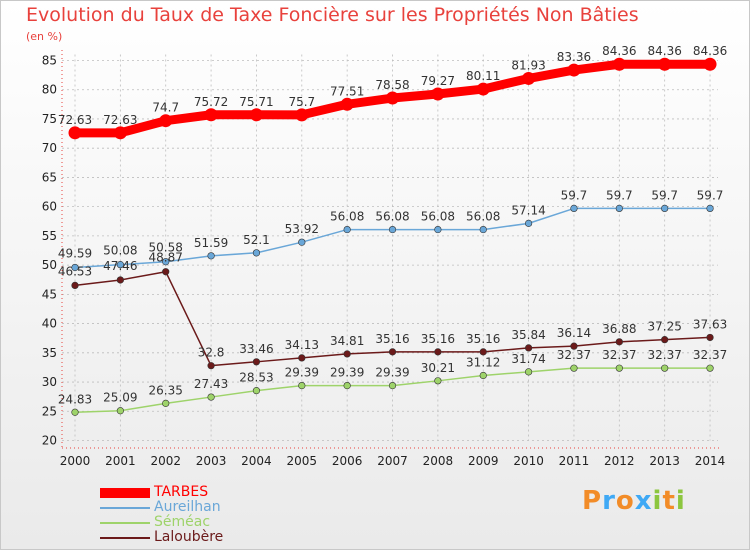  What do you see at coordinates (49, 207) in the screenshot?
I see `y-tick-label: 60` at bounding box center [49, 207].